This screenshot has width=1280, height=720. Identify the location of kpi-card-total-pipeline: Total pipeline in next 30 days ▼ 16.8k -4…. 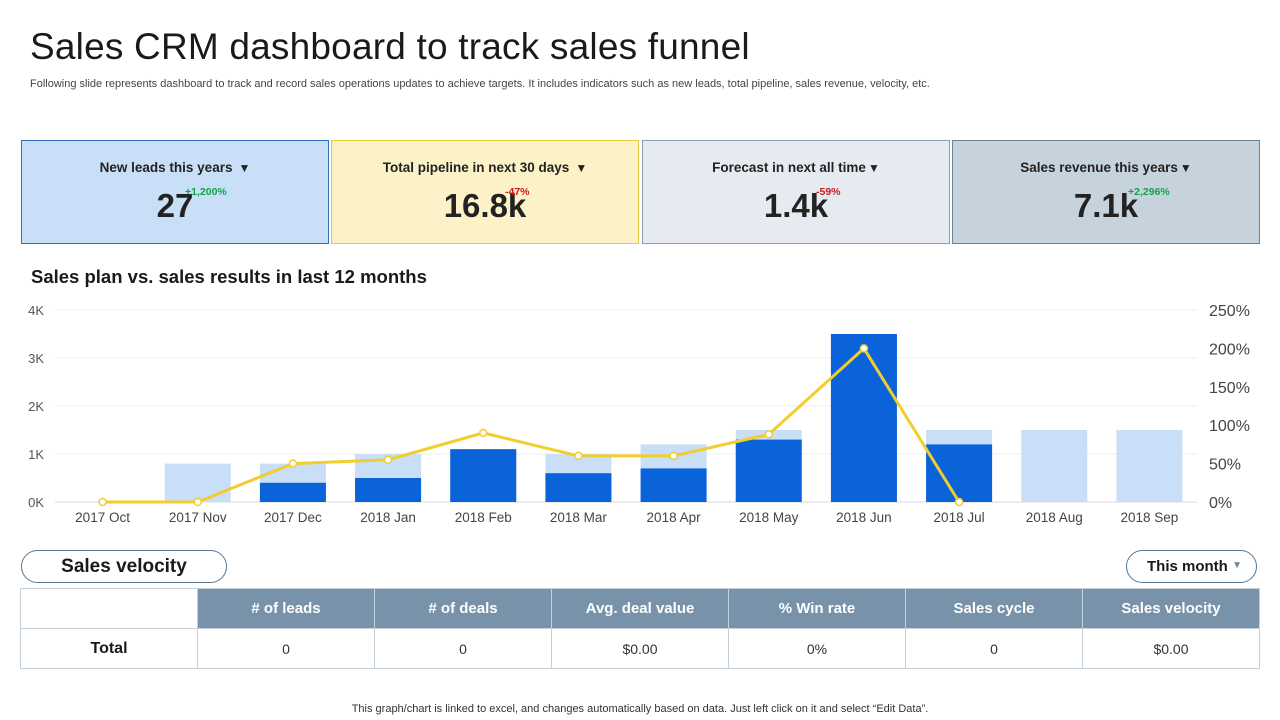
(485, 192).